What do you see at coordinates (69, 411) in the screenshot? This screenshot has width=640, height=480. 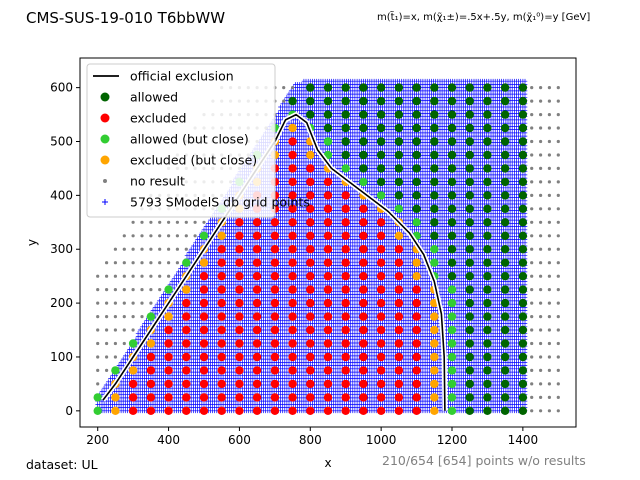 I see `y-tick-label: 0` at bounding box center [69, 411].